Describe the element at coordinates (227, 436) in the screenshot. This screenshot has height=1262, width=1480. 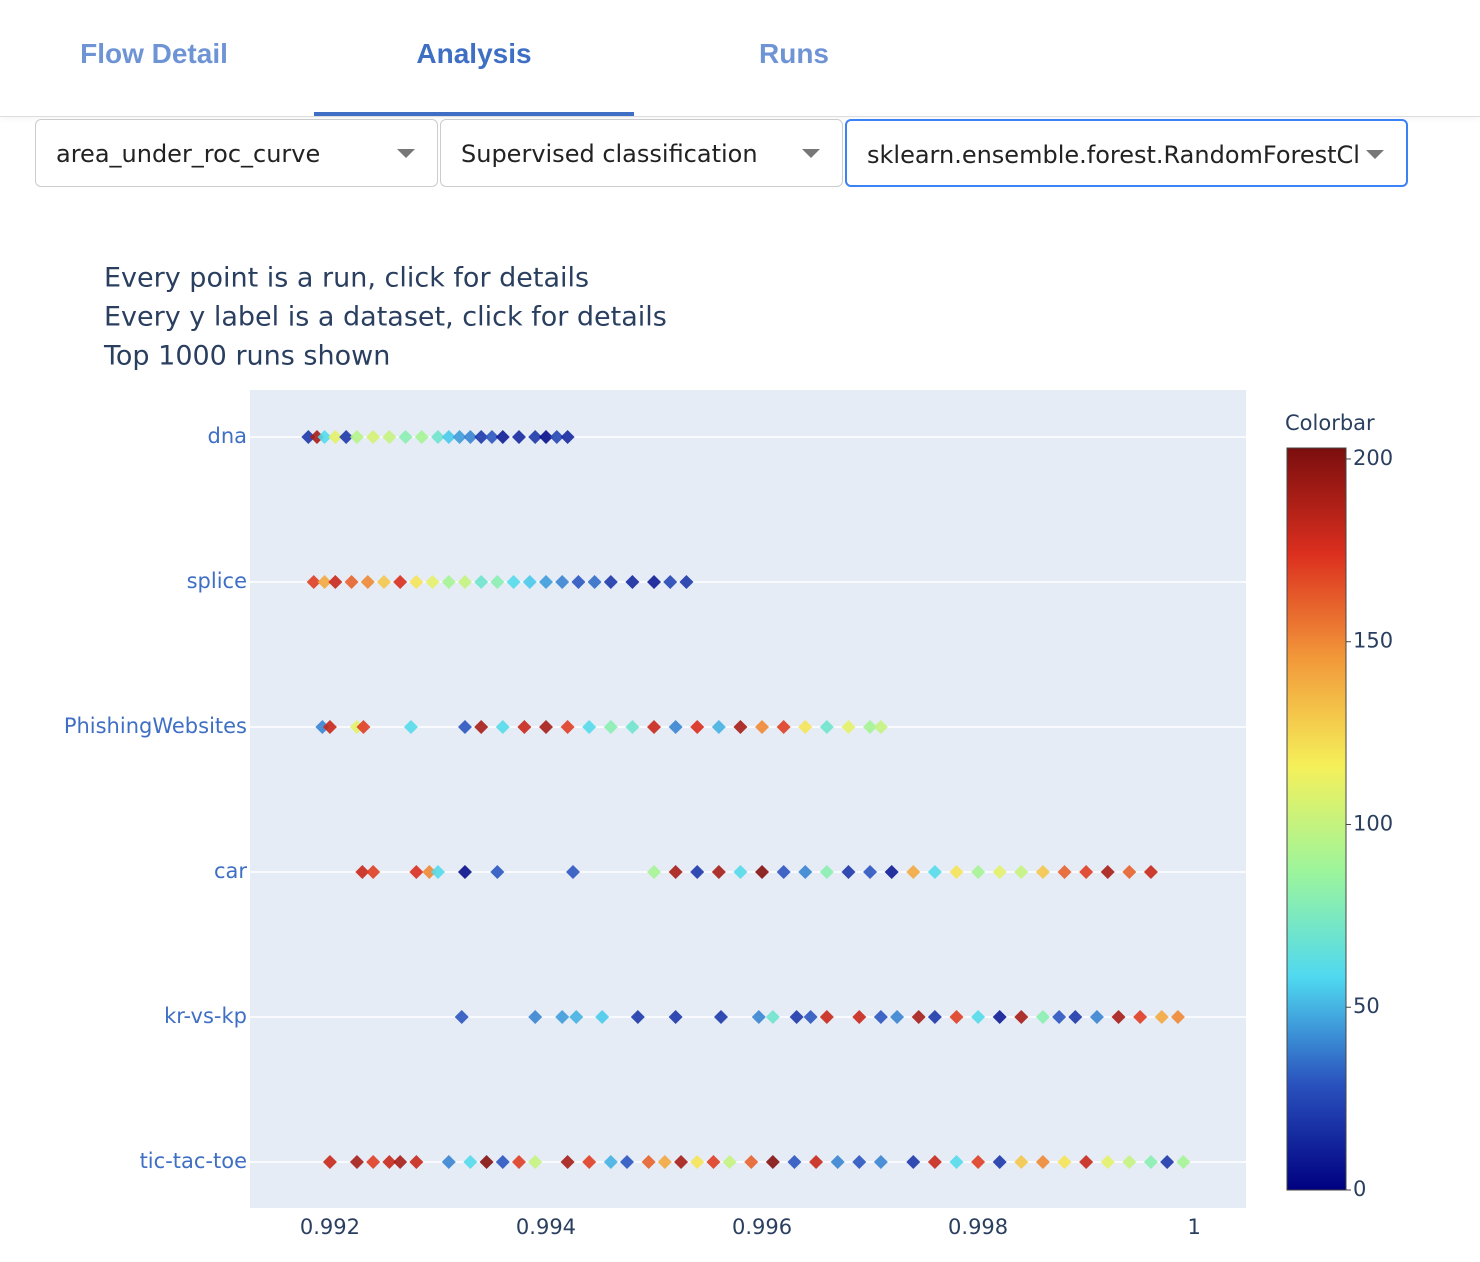
I see `y-tick-label: dna` at that location.